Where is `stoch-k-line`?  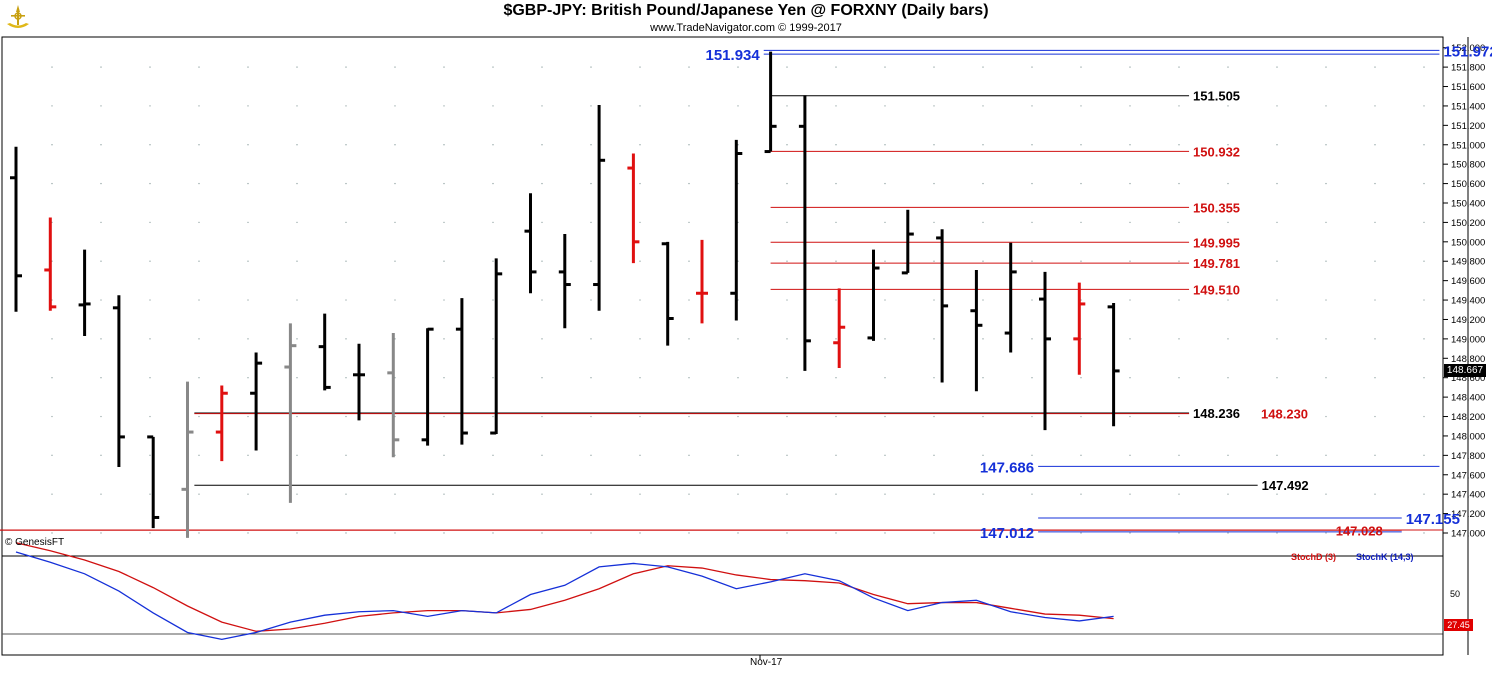 stoch-k-line is located at coordinates (564, 596).